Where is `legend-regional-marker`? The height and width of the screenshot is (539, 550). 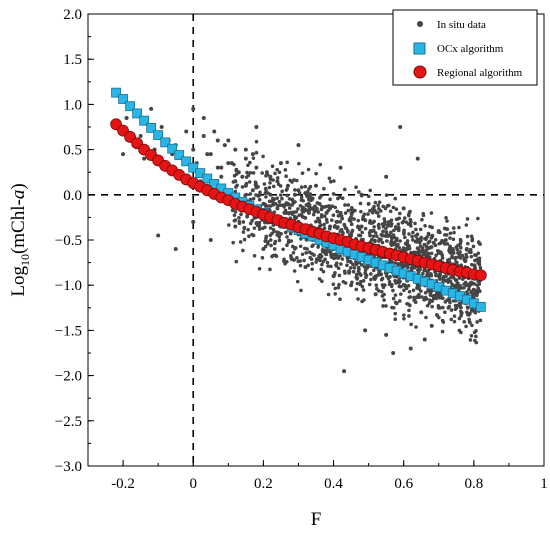
legend-regional-marker is located at coordinates (420, 72).